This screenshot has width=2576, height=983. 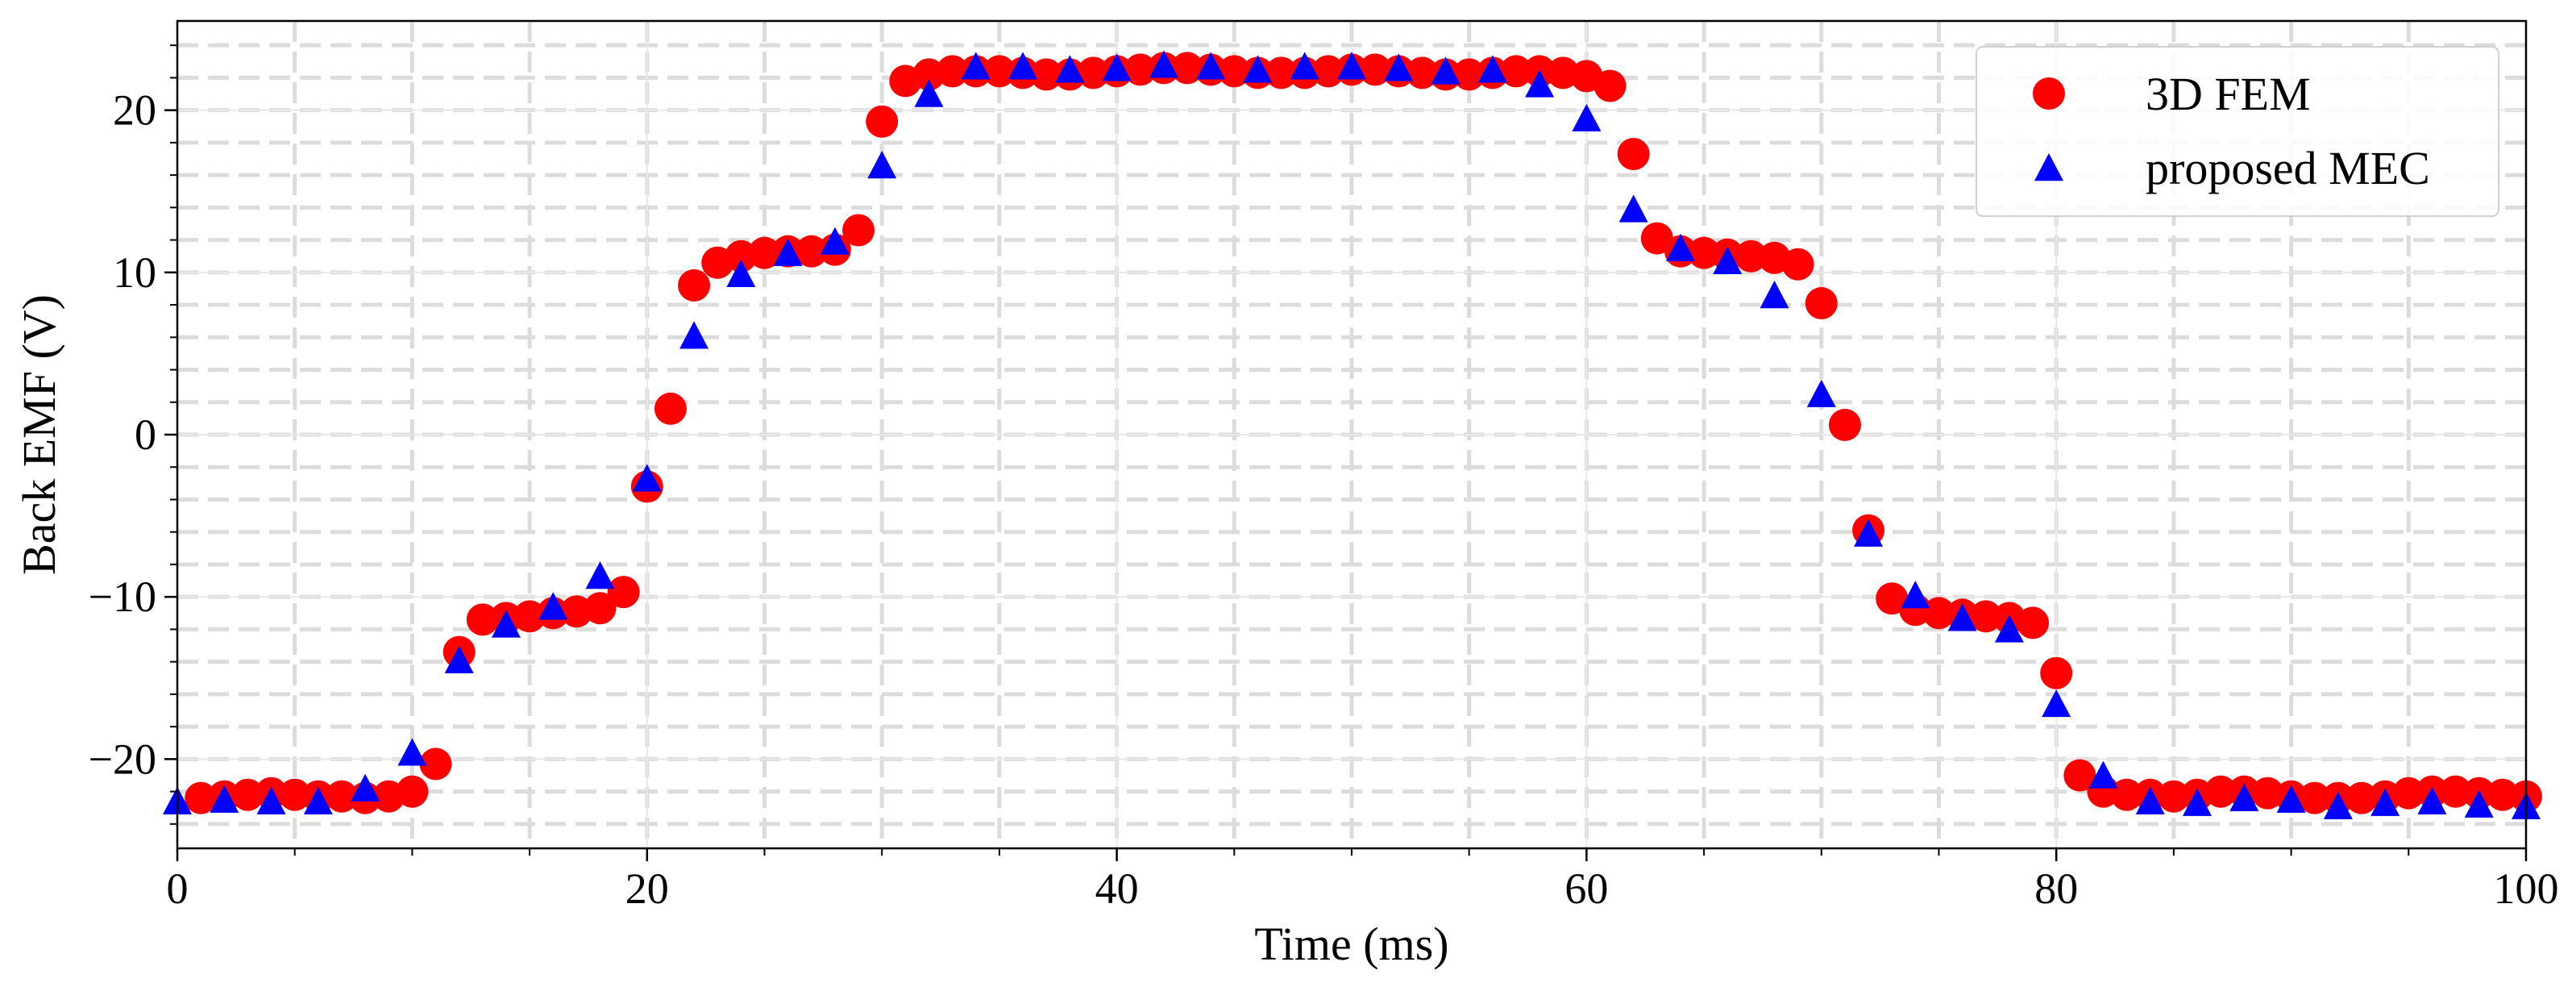 I want to click on y-tick-label: −10, so click(x=122, y=597).